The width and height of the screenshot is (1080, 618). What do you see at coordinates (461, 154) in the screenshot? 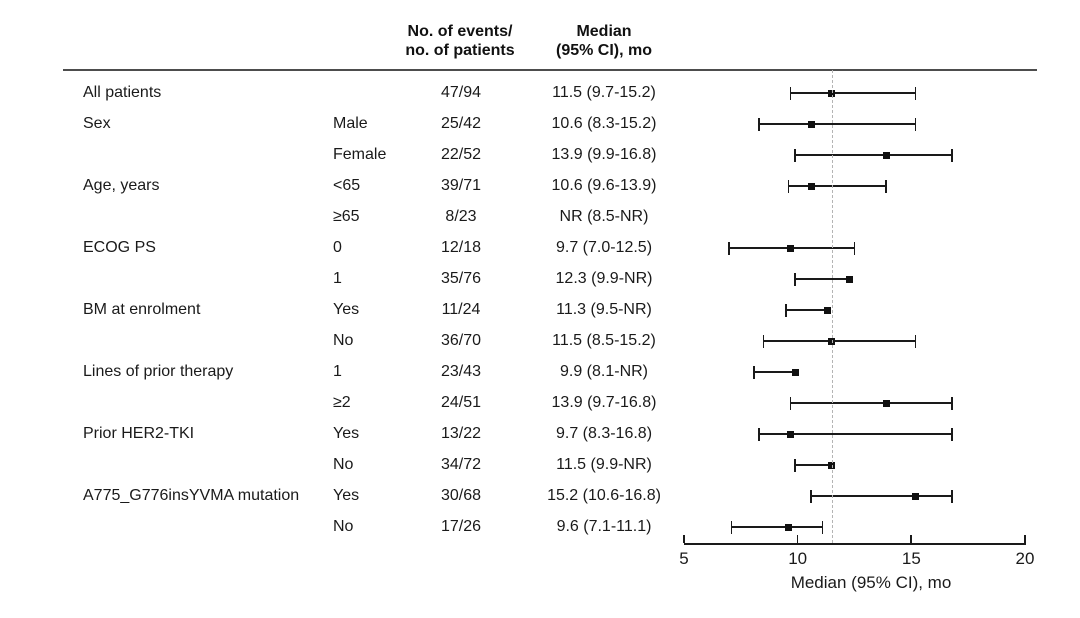
I see `row-events-value: 22/52` at bounding box center [461, 154].